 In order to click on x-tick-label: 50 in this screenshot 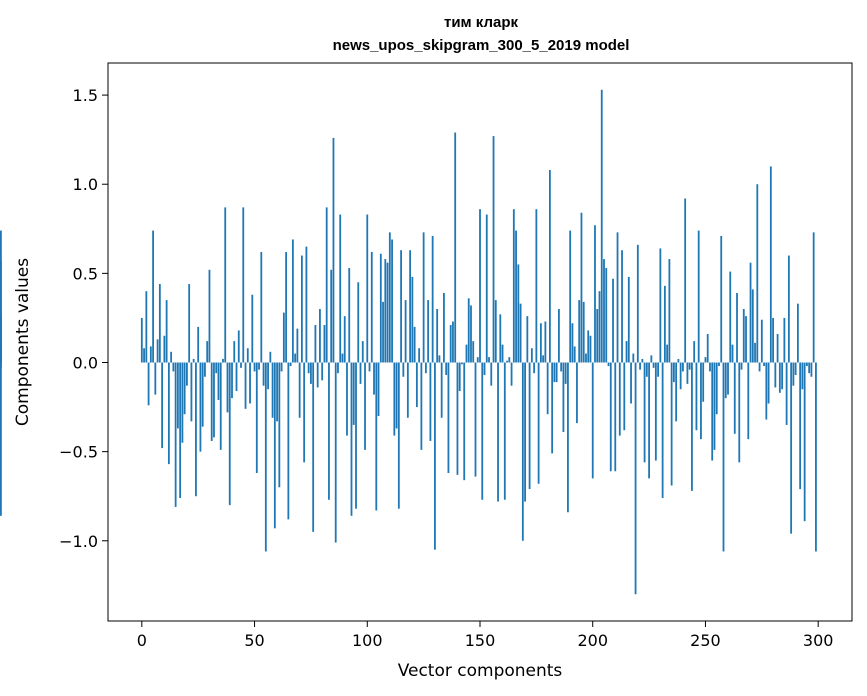, I will do `click(254, 640)`.